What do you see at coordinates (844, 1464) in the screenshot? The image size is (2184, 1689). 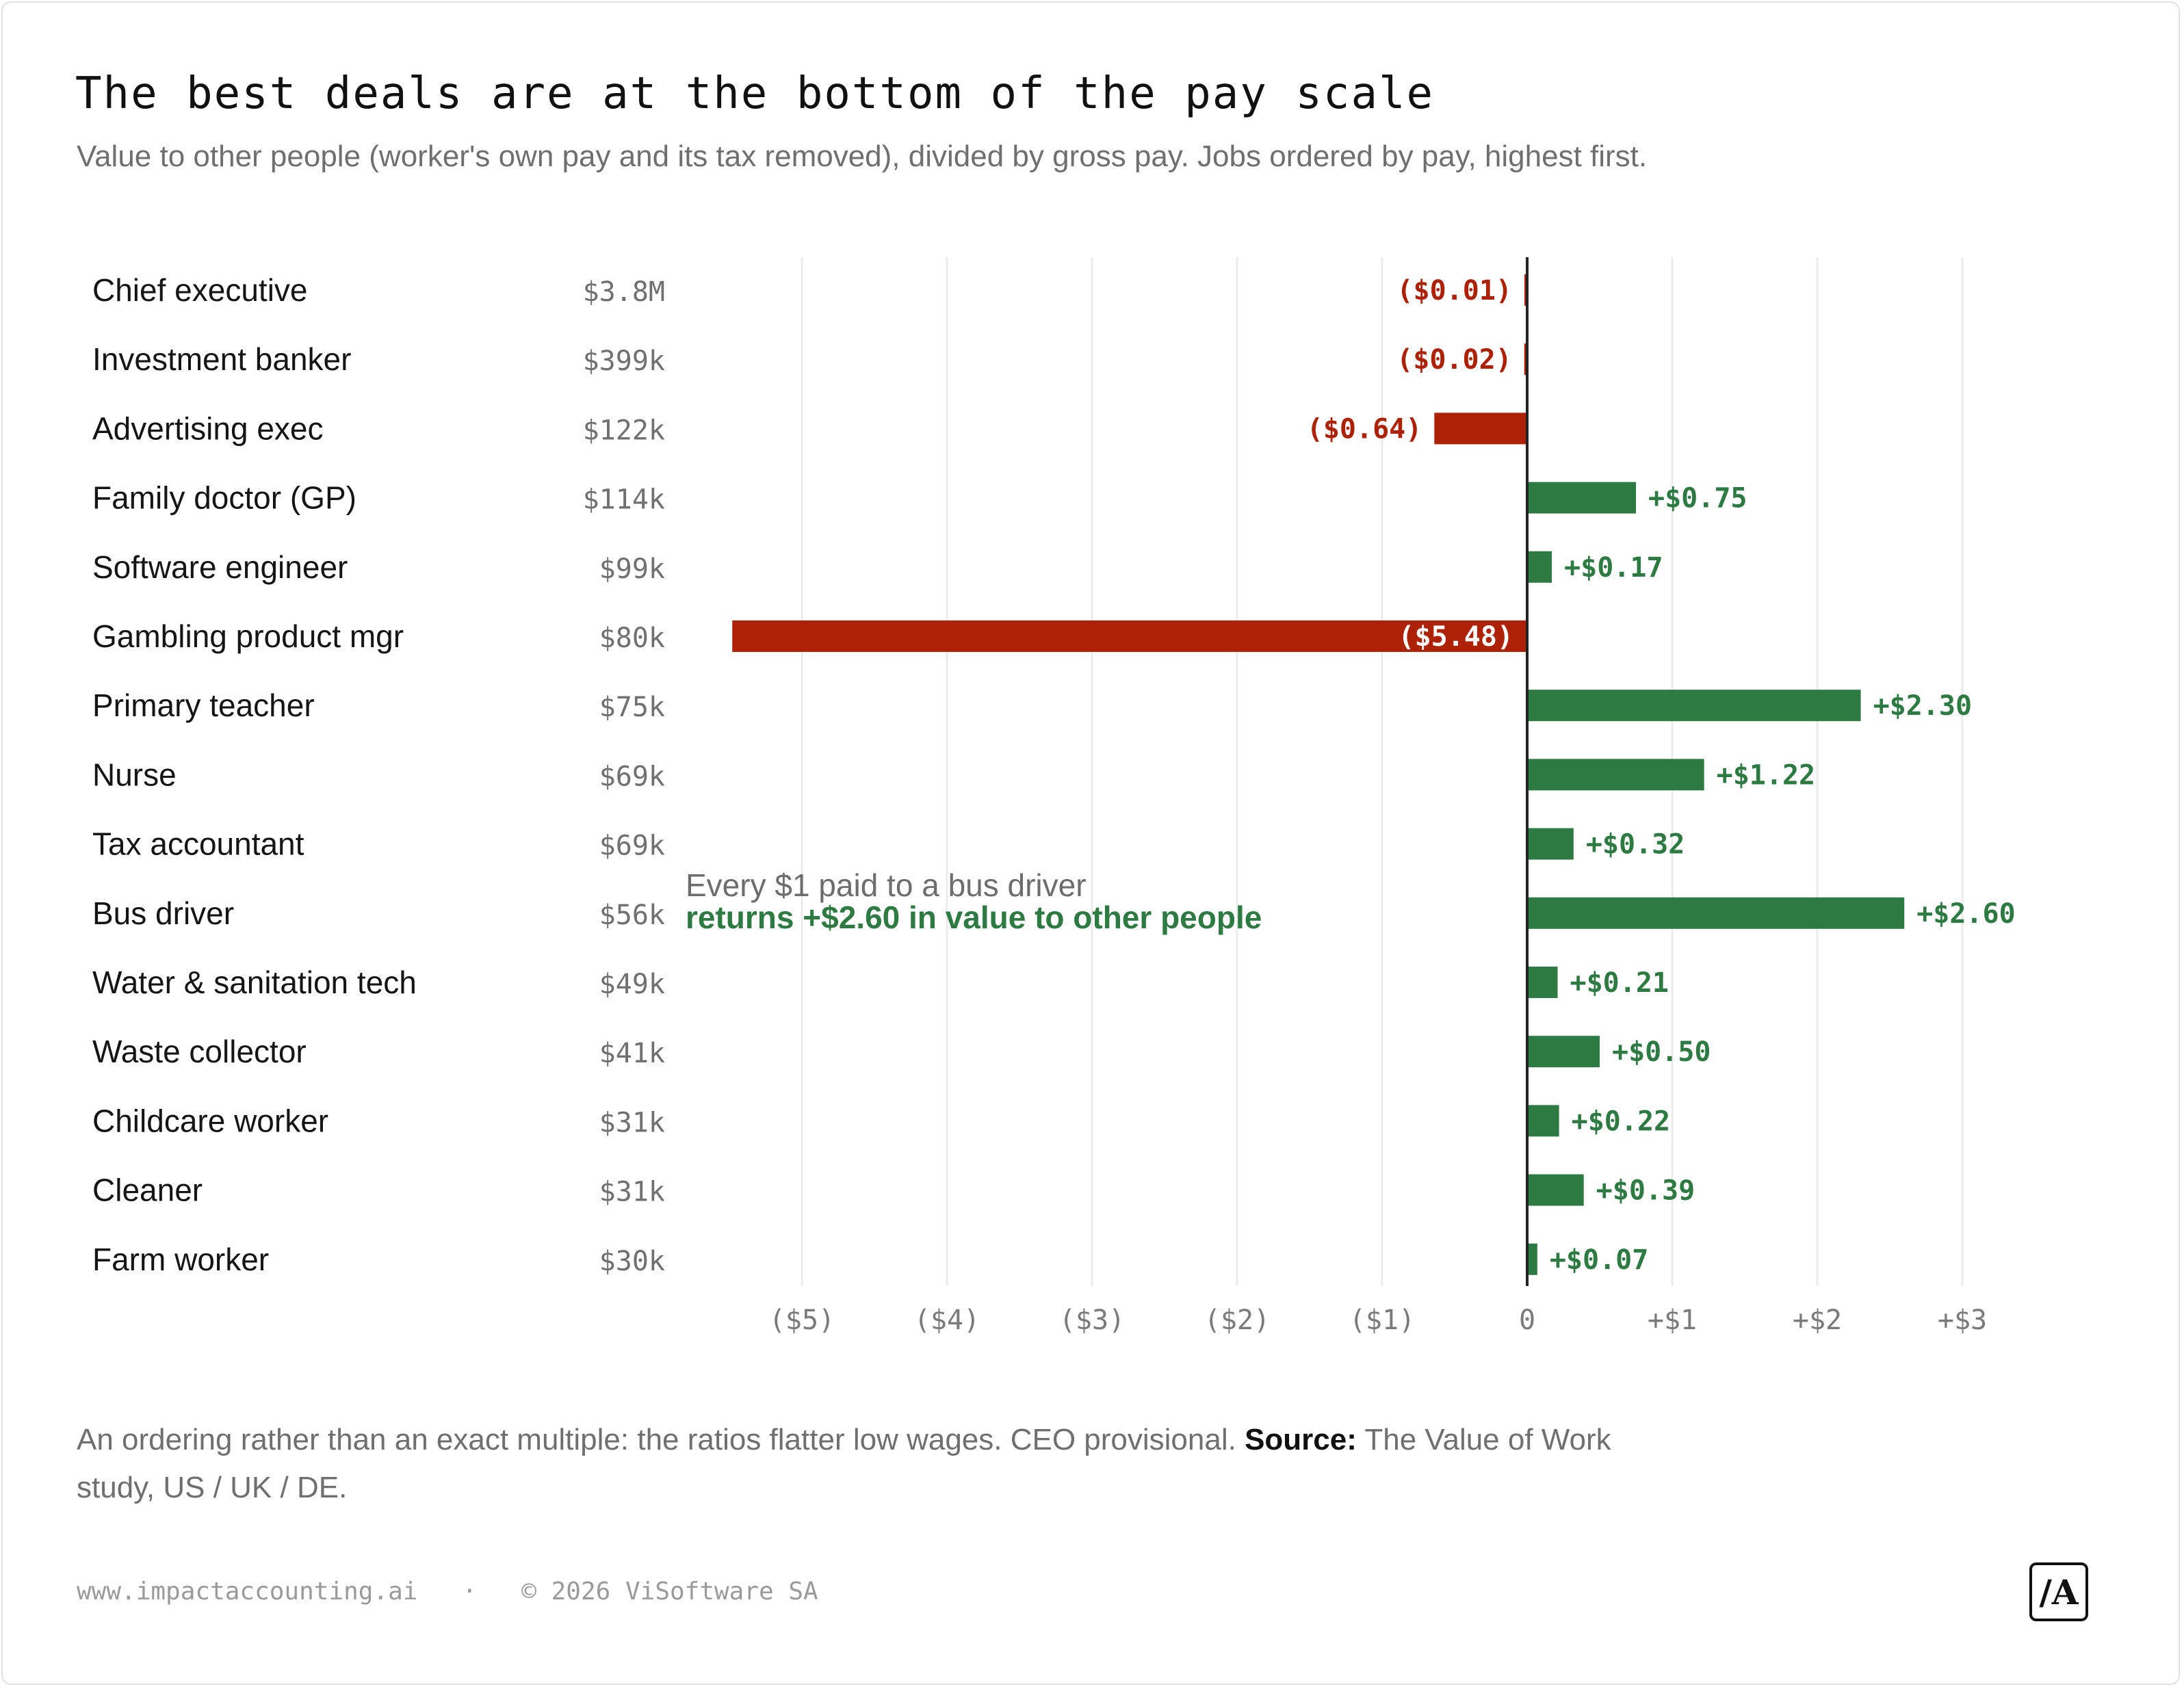 I see `source-text: The Value of Work study, US / UK / DE.` at bounding box center [844, 1464].